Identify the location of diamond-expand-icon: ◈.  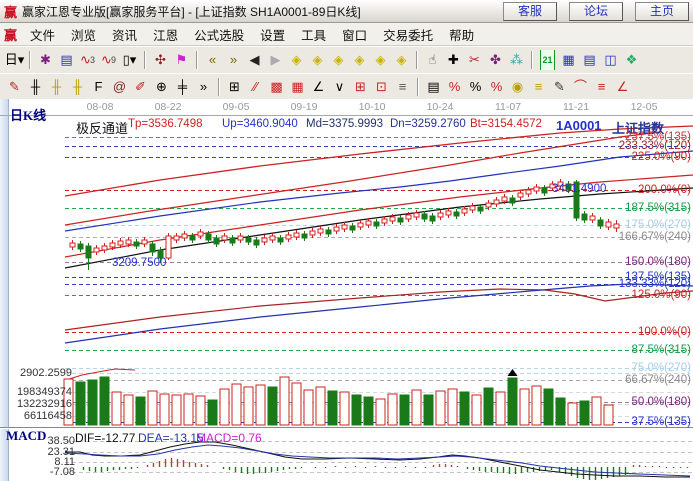
(401, 59).